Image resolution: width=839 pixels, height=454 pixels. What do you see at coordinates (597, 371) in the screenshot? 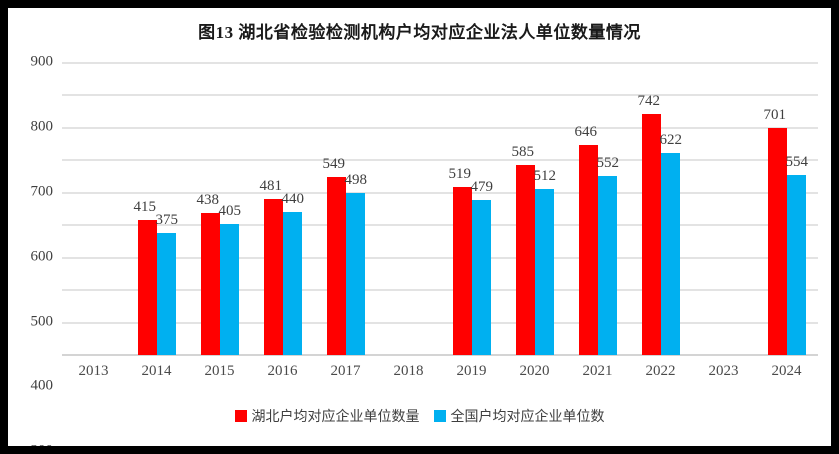
I see `x-axis-tick-label: 2021` at bounding box center [597, 371].